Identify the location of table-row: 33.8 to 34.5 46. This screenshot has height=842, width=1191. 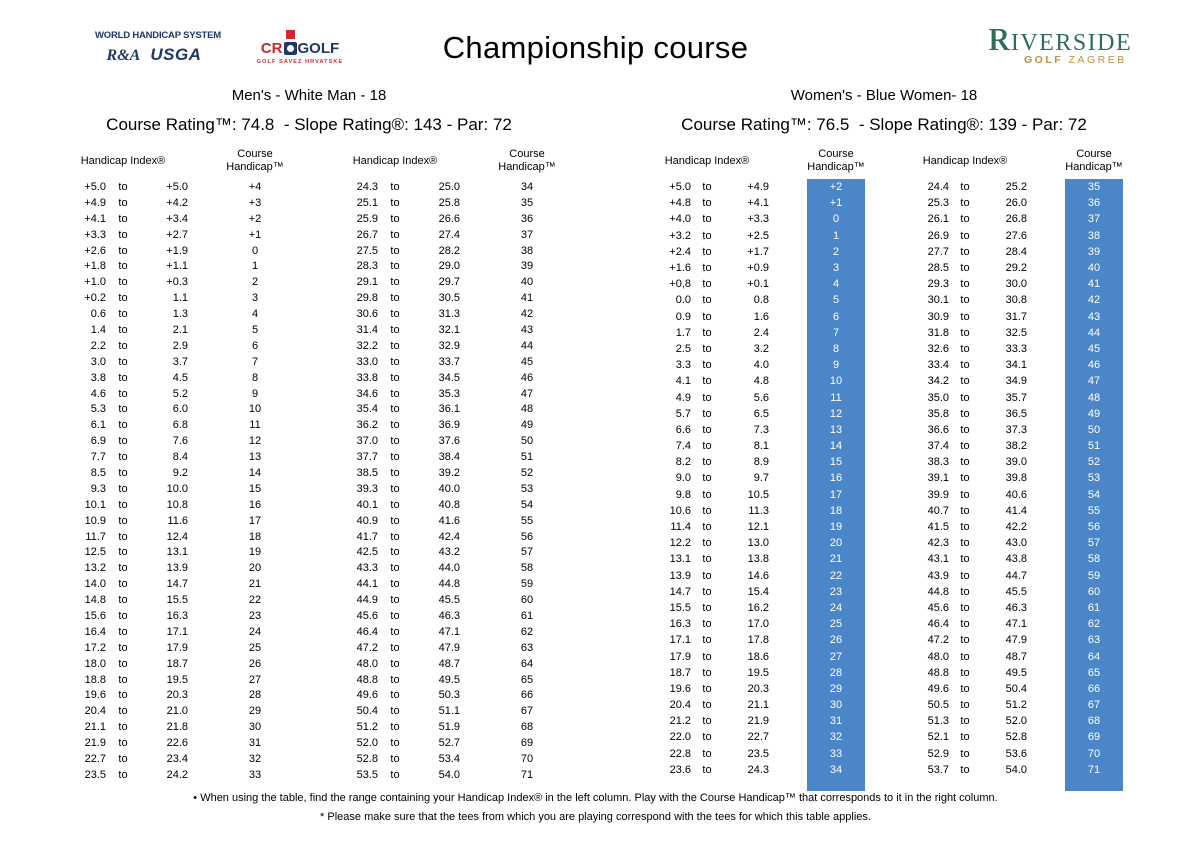
(445, 378).